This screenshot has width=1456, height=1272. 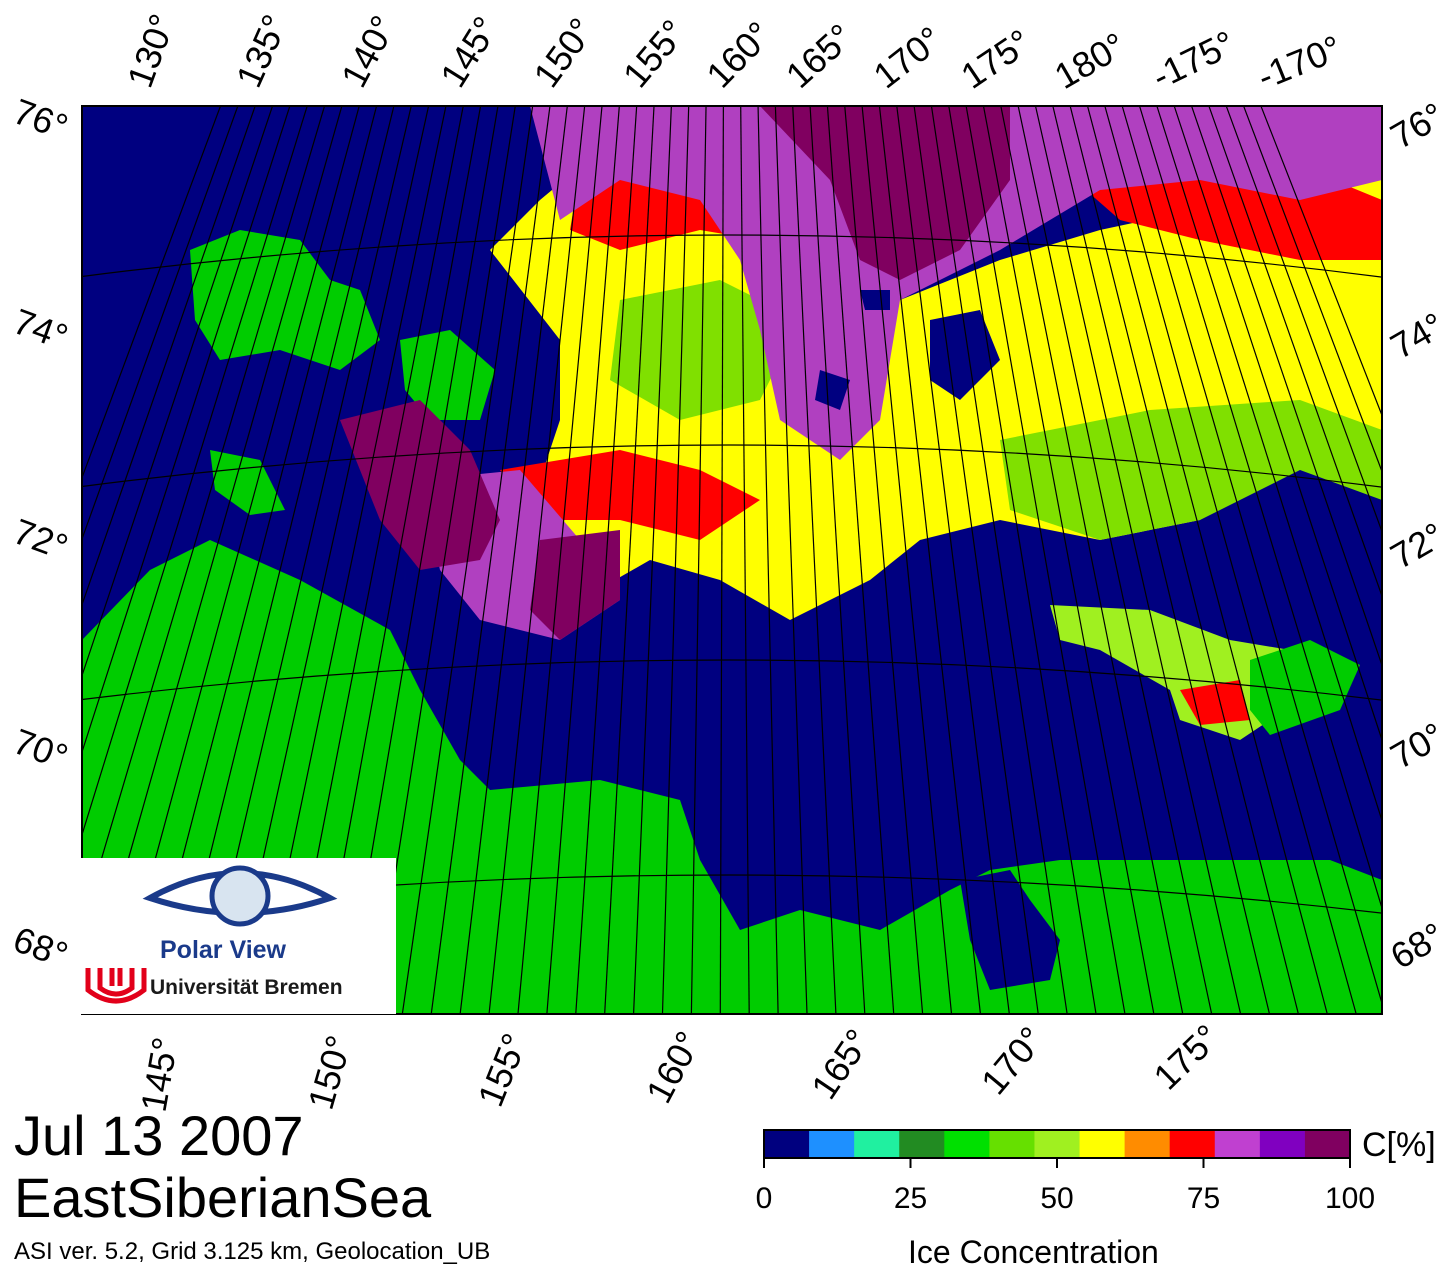 What do you see at coordinates (285, 300) in the screenshot?
I see `kotelny-island` at bounding box center [285, 300].